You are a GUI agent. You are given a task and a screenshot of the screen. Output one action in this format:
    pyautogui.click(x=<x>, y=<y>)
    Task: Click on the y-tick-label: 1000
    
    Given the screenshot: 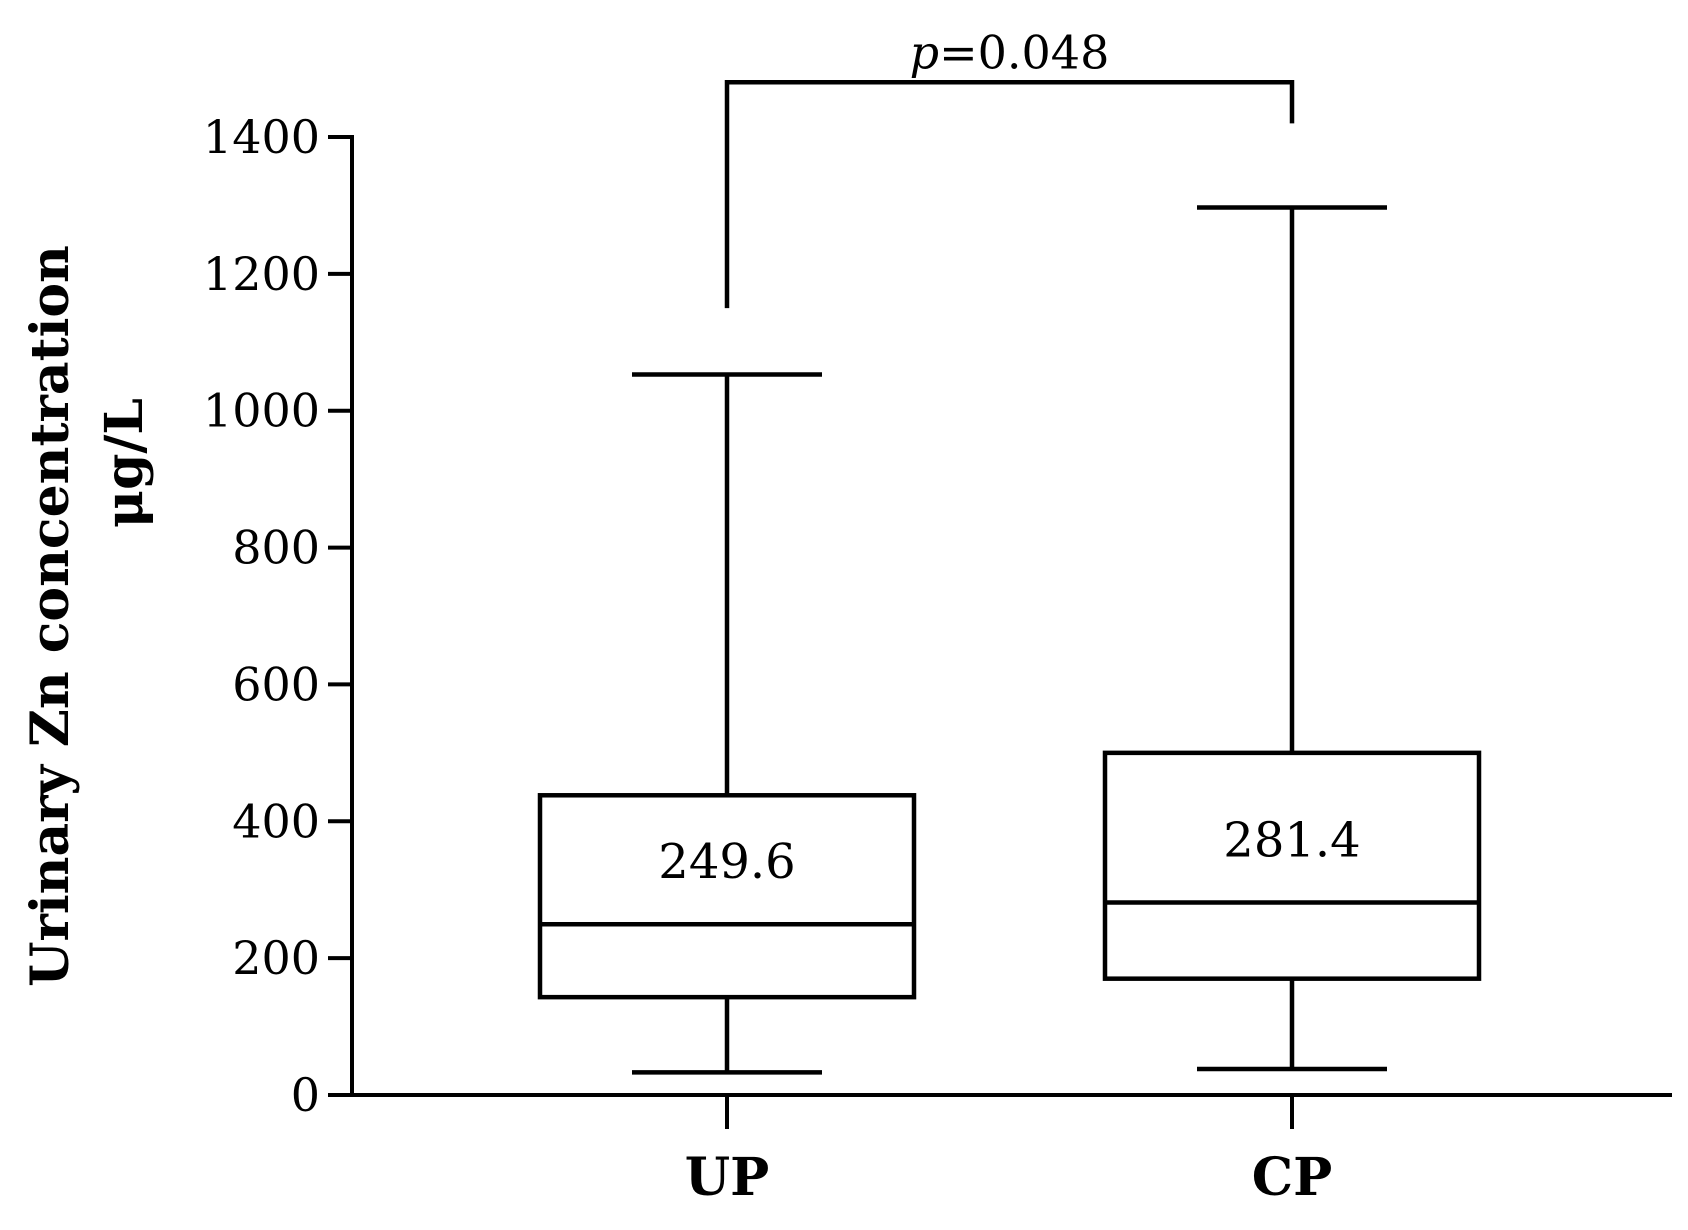 What is the action you would take?
    pyautogui.click(x=261, y=411)
    